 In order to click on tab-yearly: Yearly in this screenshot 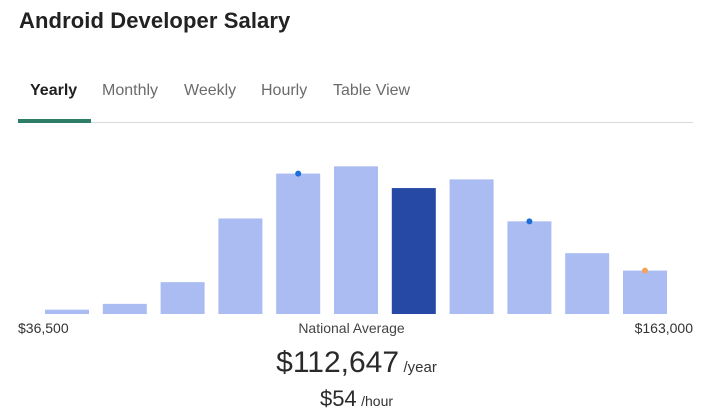, I will do `click(54, 90)`.